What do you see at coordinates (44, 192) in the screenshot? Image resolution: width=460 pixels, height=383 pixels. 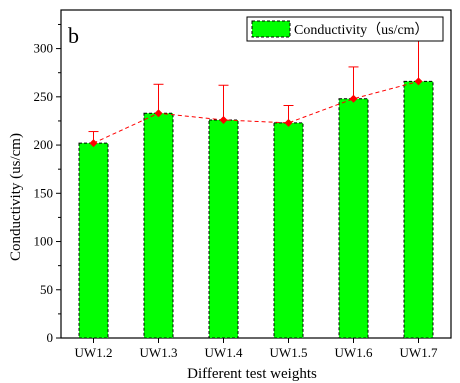 I see `y-tick-label: 150` at bounding box center [44, 192].